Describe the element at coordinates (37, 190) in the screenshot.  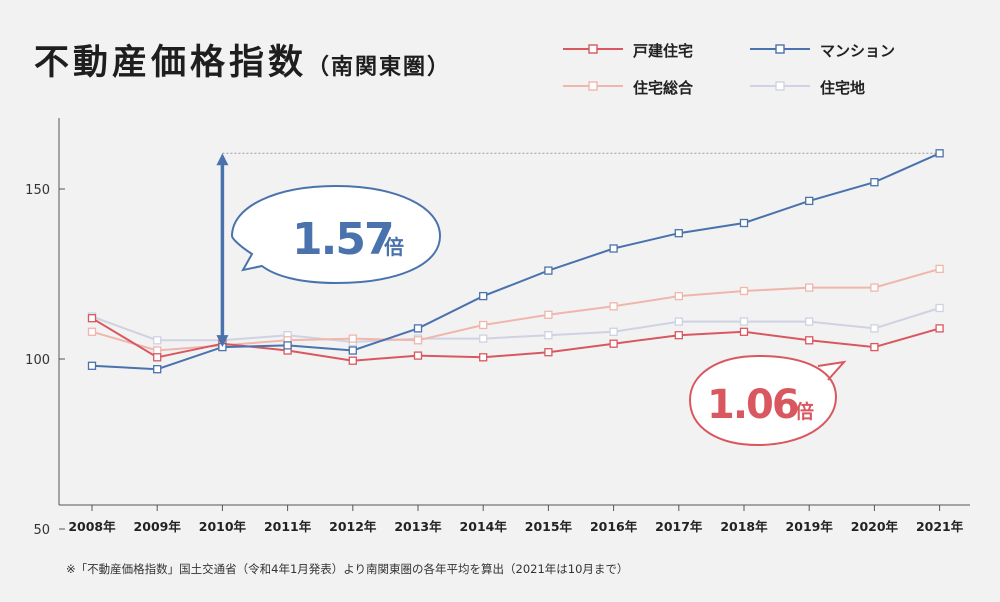
I see `y-tick-label: 150` at that location.